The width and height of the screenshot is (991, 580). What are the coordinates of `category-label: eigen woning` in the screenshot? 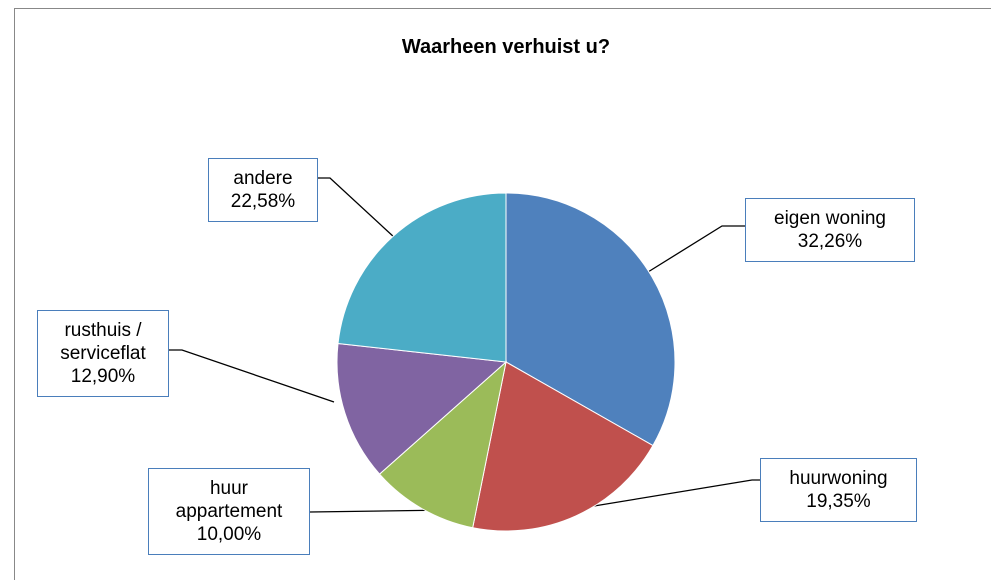 It's located at (830, 218).